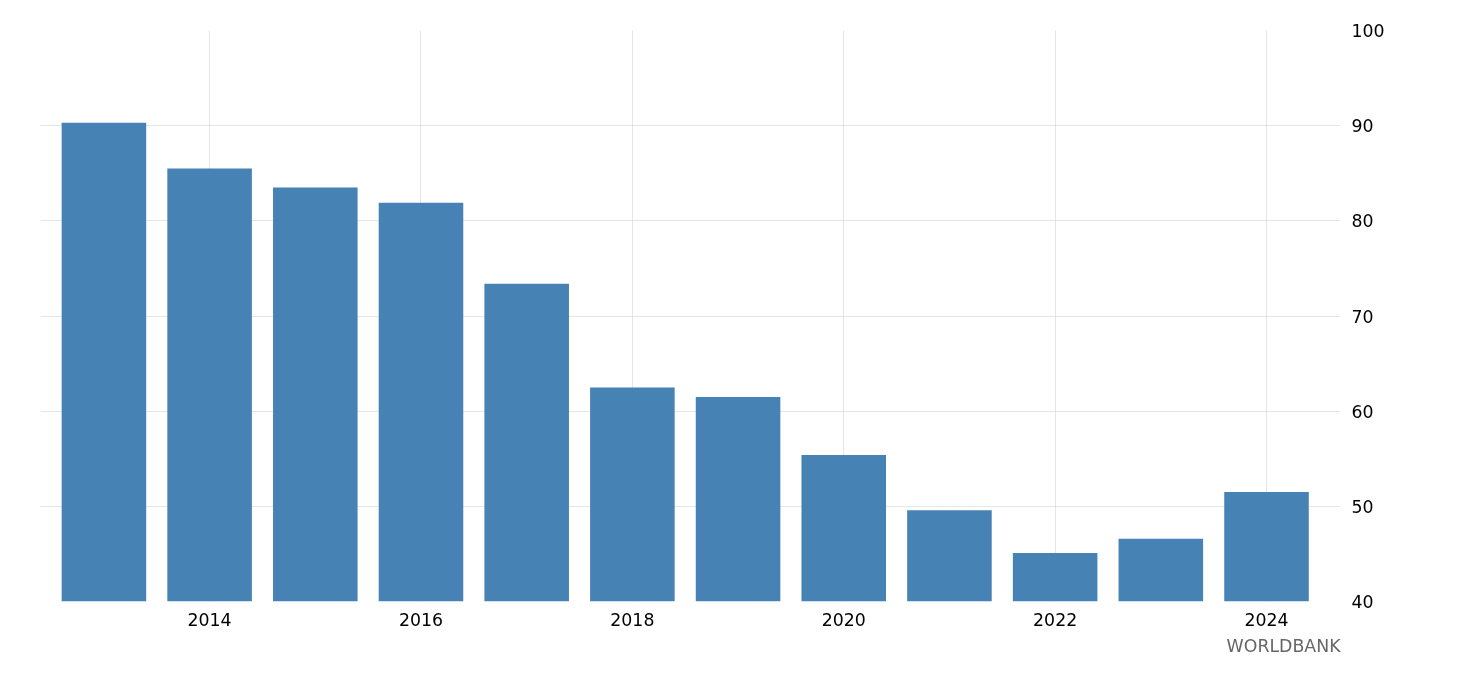 This screenshot has width=1460, height=680. I want to click on y-tick-label: 70, so click(1362, 316).